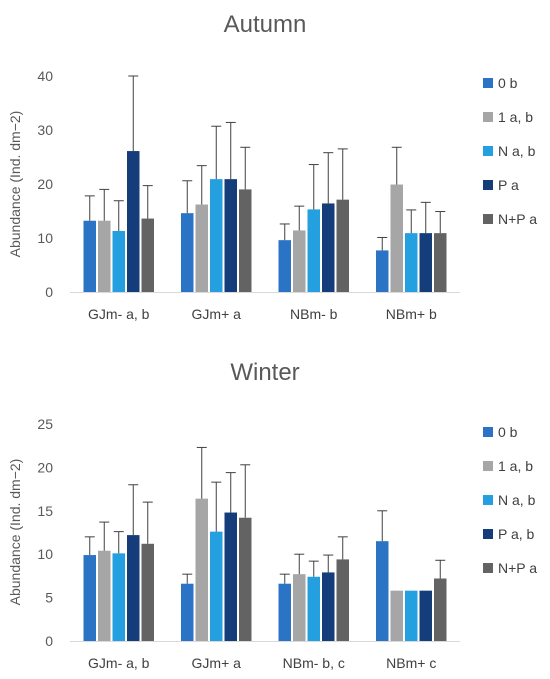 This screenshot has width=550, height=679. Describe the element at coordinates (314, 314) in the screenshot. I see `x-category-label: NBm- b` at that location.